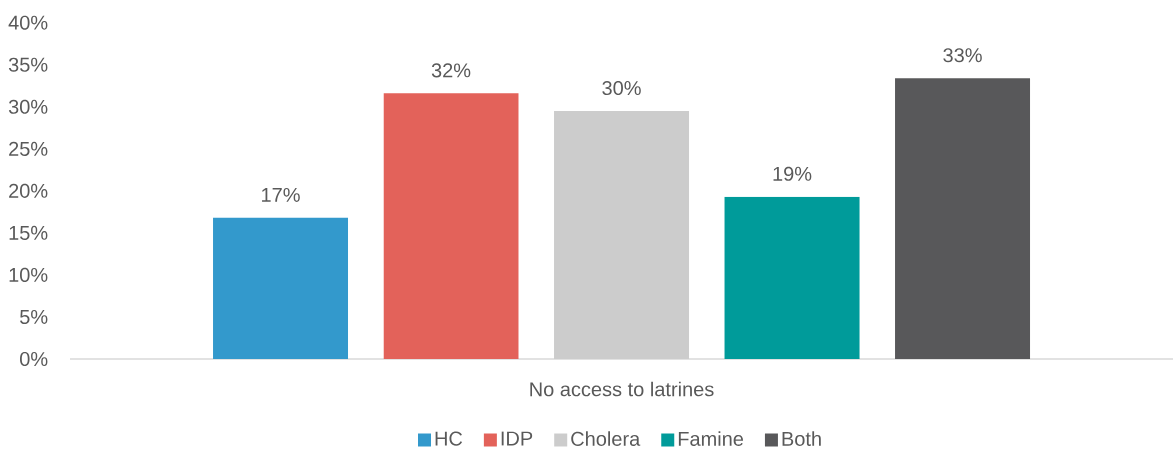 This screenshot has height=450, width=1173. Describe the element at coordinates (606, 438) in the screenshot. I see `legend-label: Cholera` at that location.